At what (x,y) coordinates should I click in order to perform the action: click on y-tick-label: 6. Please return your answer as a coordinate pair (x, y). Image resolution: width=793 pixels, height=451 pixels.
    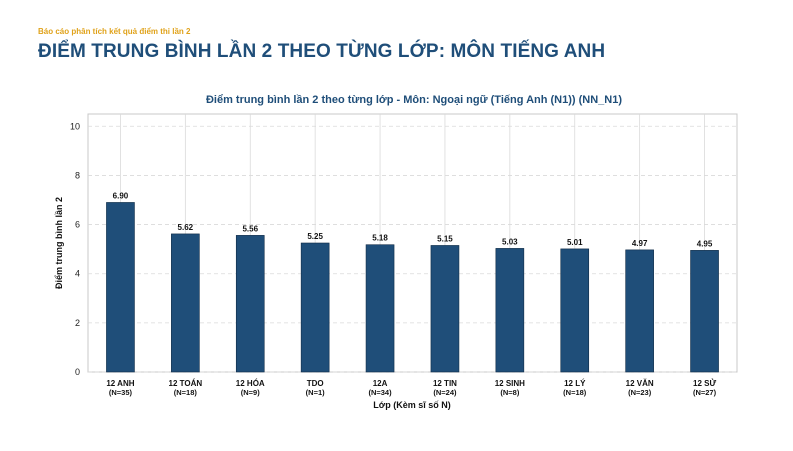
    Looking at the image, I should click on (77, 225).